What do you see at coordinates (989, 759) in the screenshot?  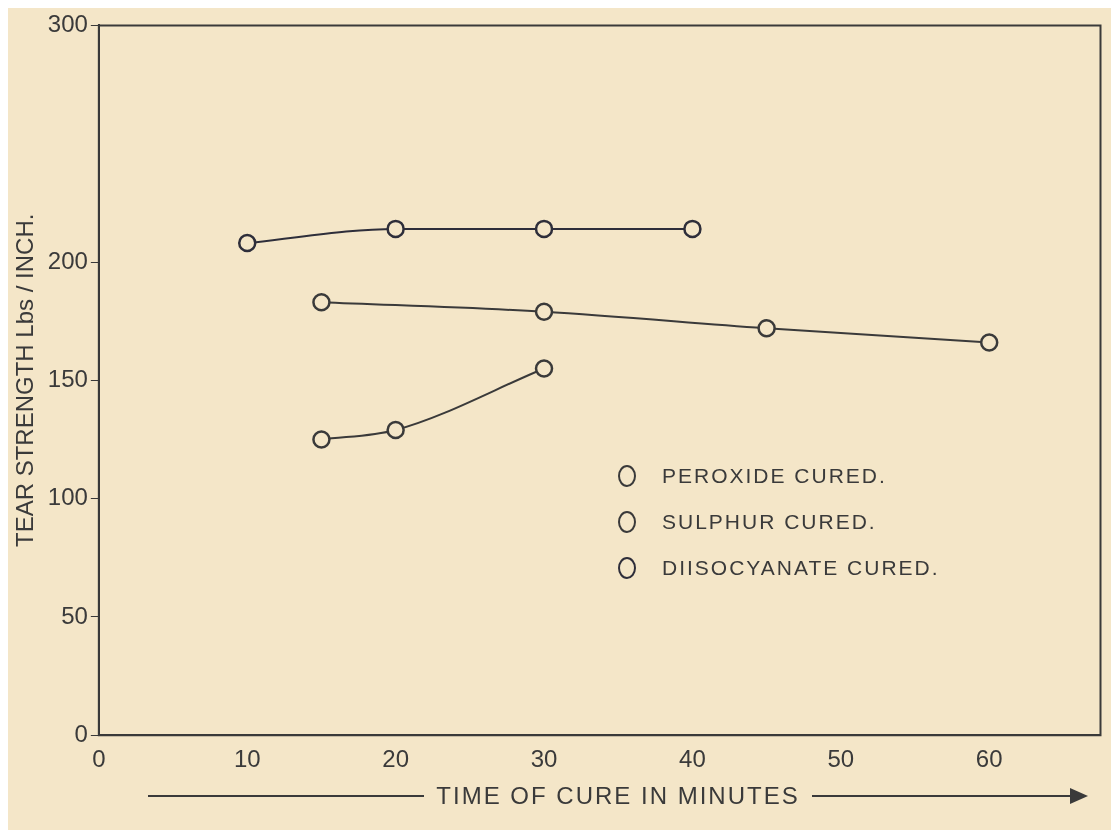 I see `x-tick-label: 60` at bounding box center [989, 759].